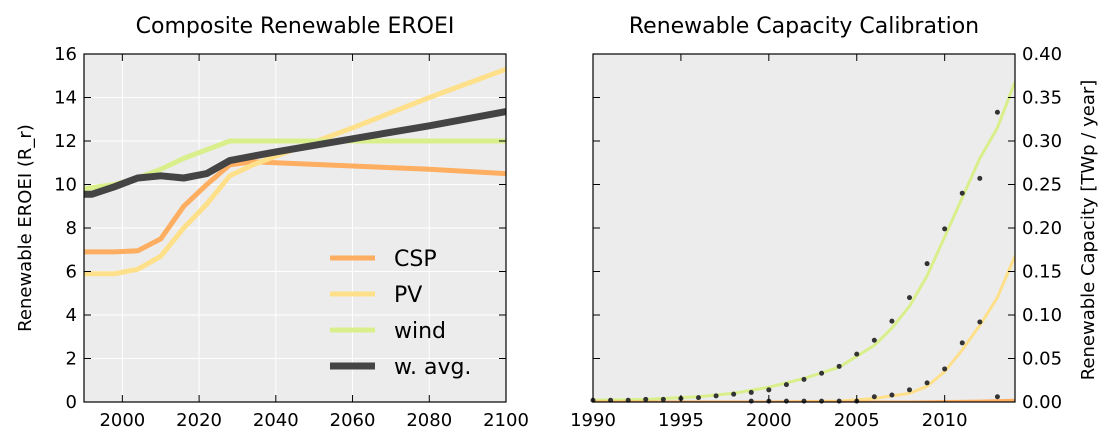 The height and width of the screenshot is (446, 1114). What do you see at coordinates (1042, 359) in the screenshot?
I see `capacity-y-tick-label: 0.05` at bounding box center [1042, 359].